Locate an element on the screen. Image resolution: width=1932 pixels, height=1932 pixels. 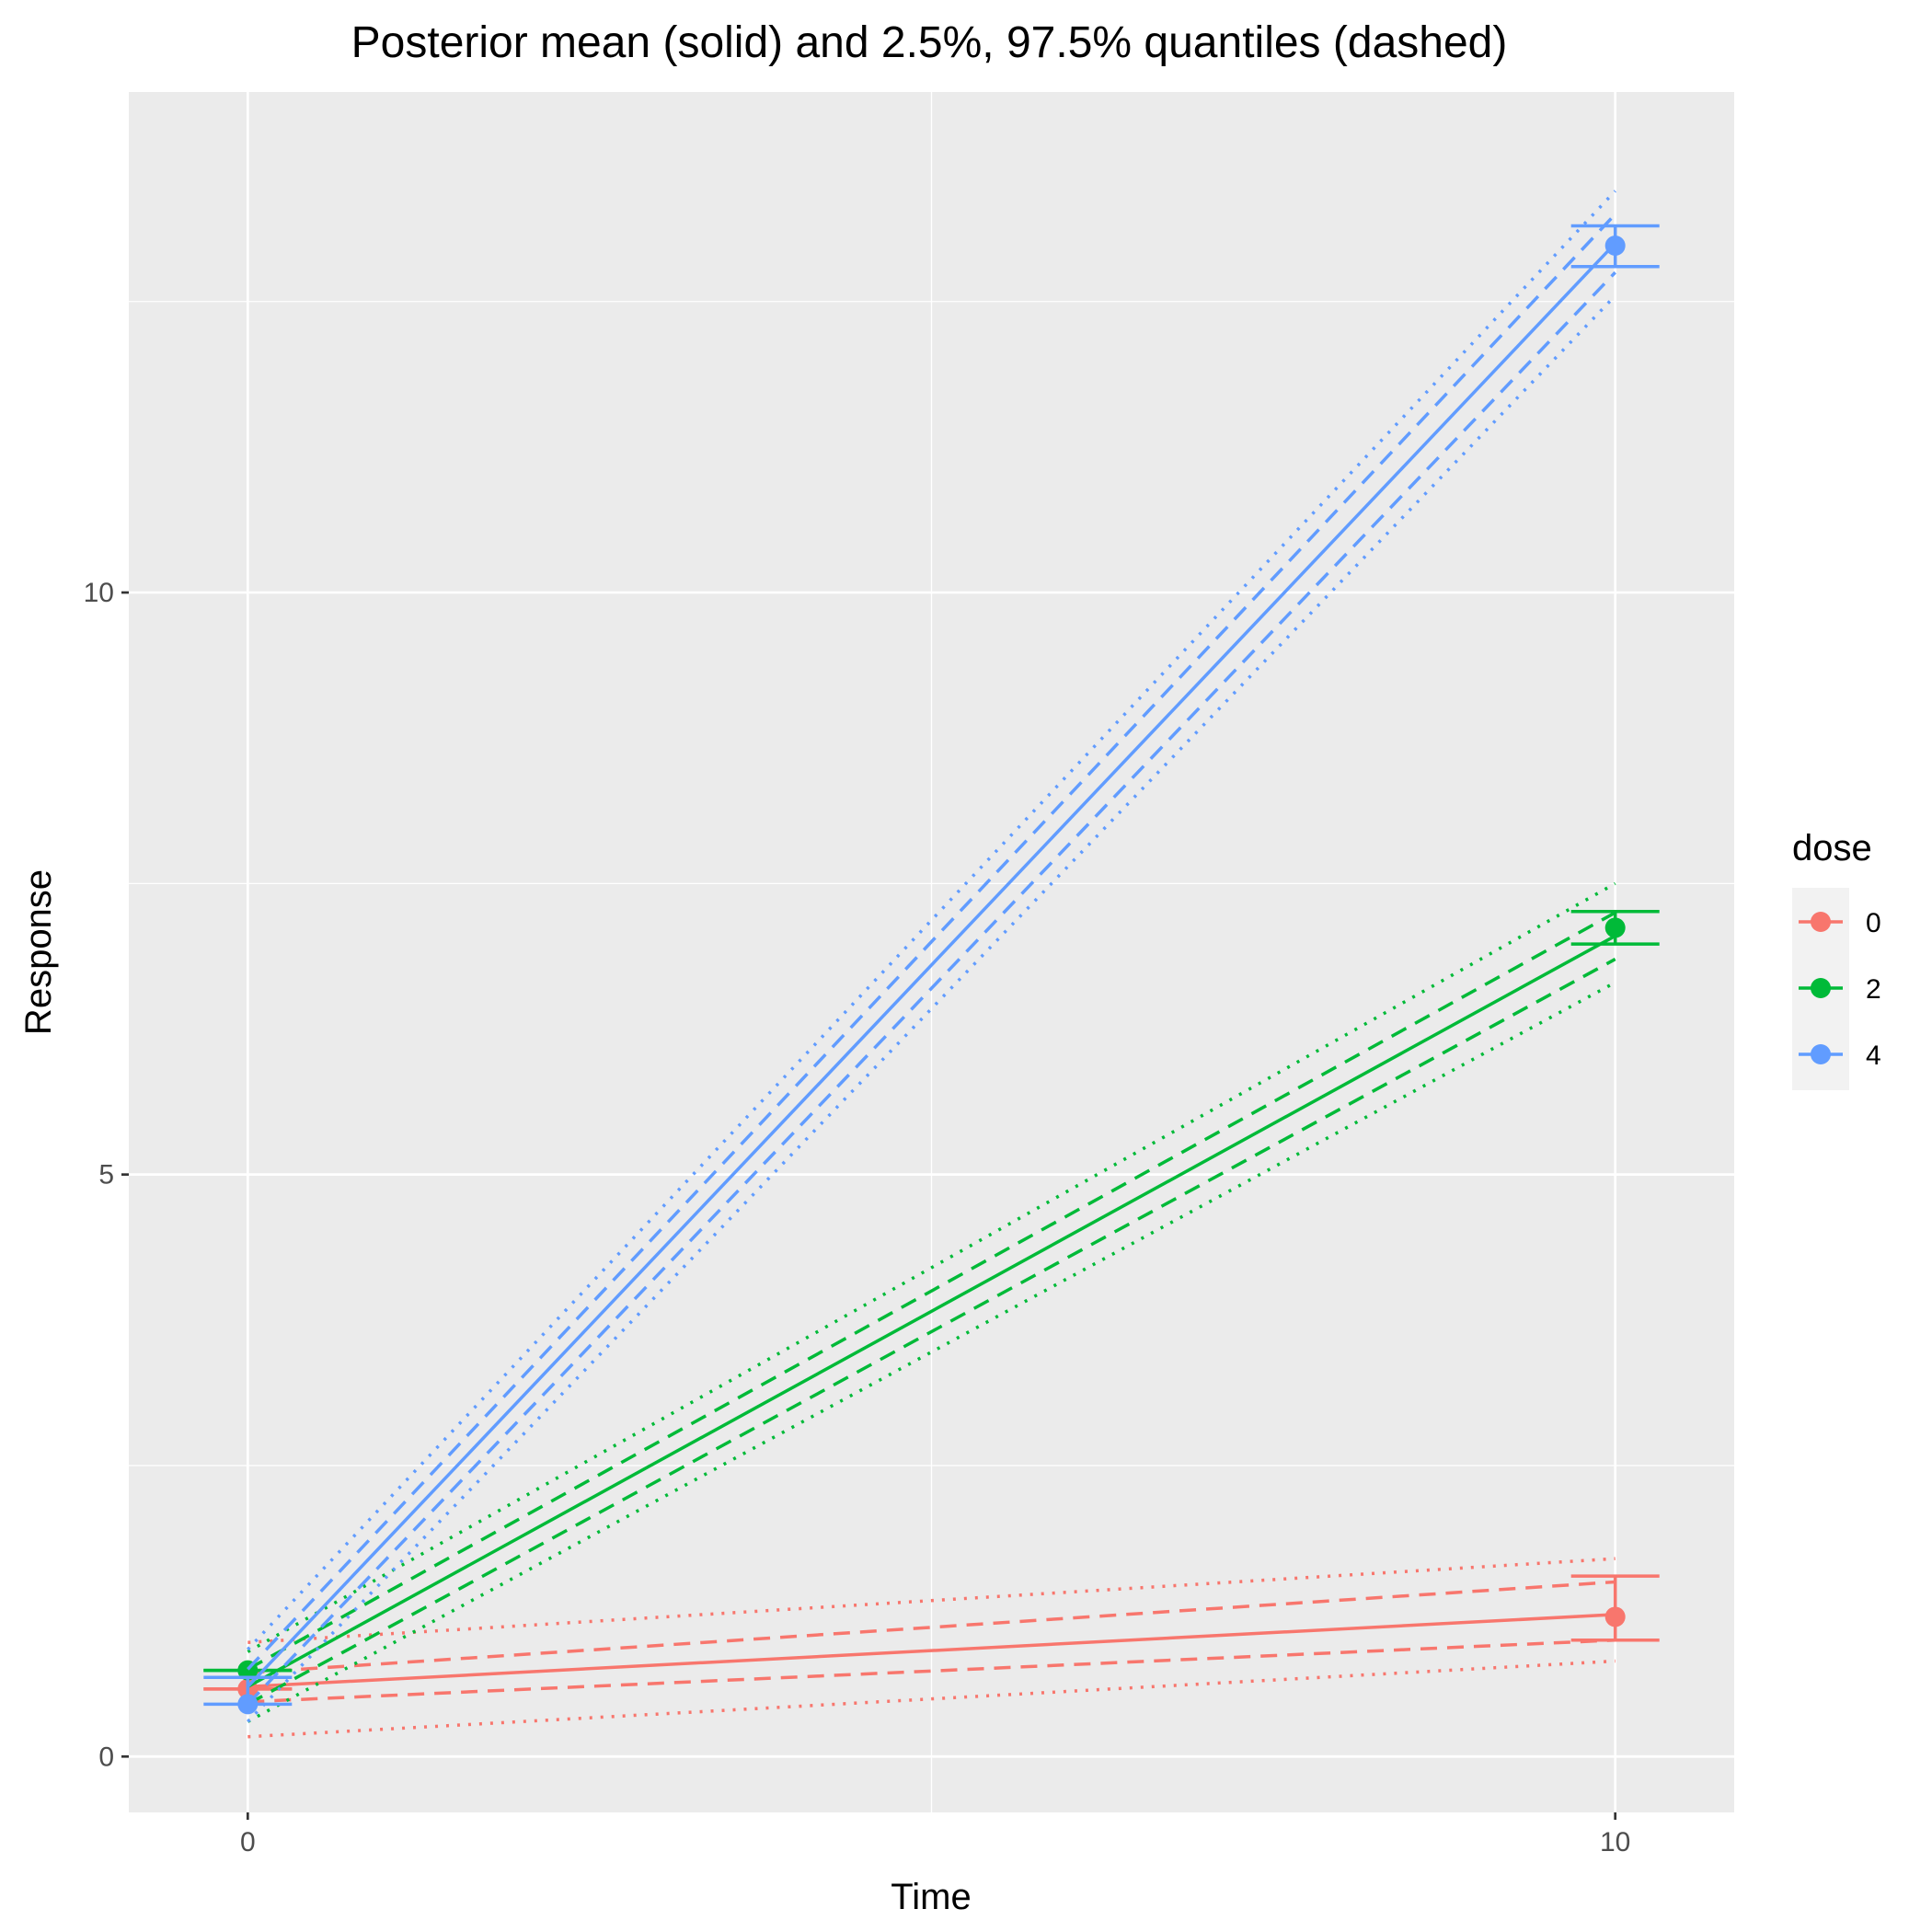
legend-items: 0 2 4 is located at coordinates (1840, 989).